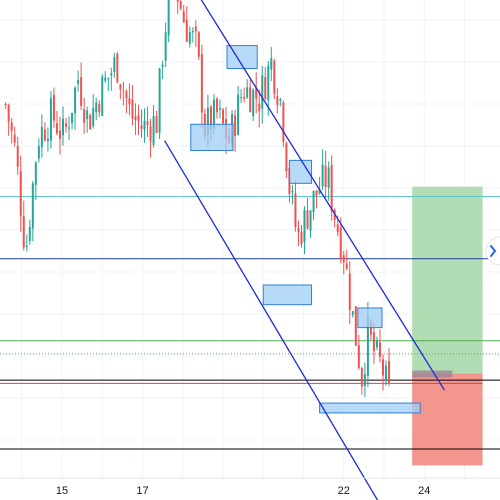  Describe the element at coordinates (447, 280) in the screenshot. I see `target-zone` at that location.